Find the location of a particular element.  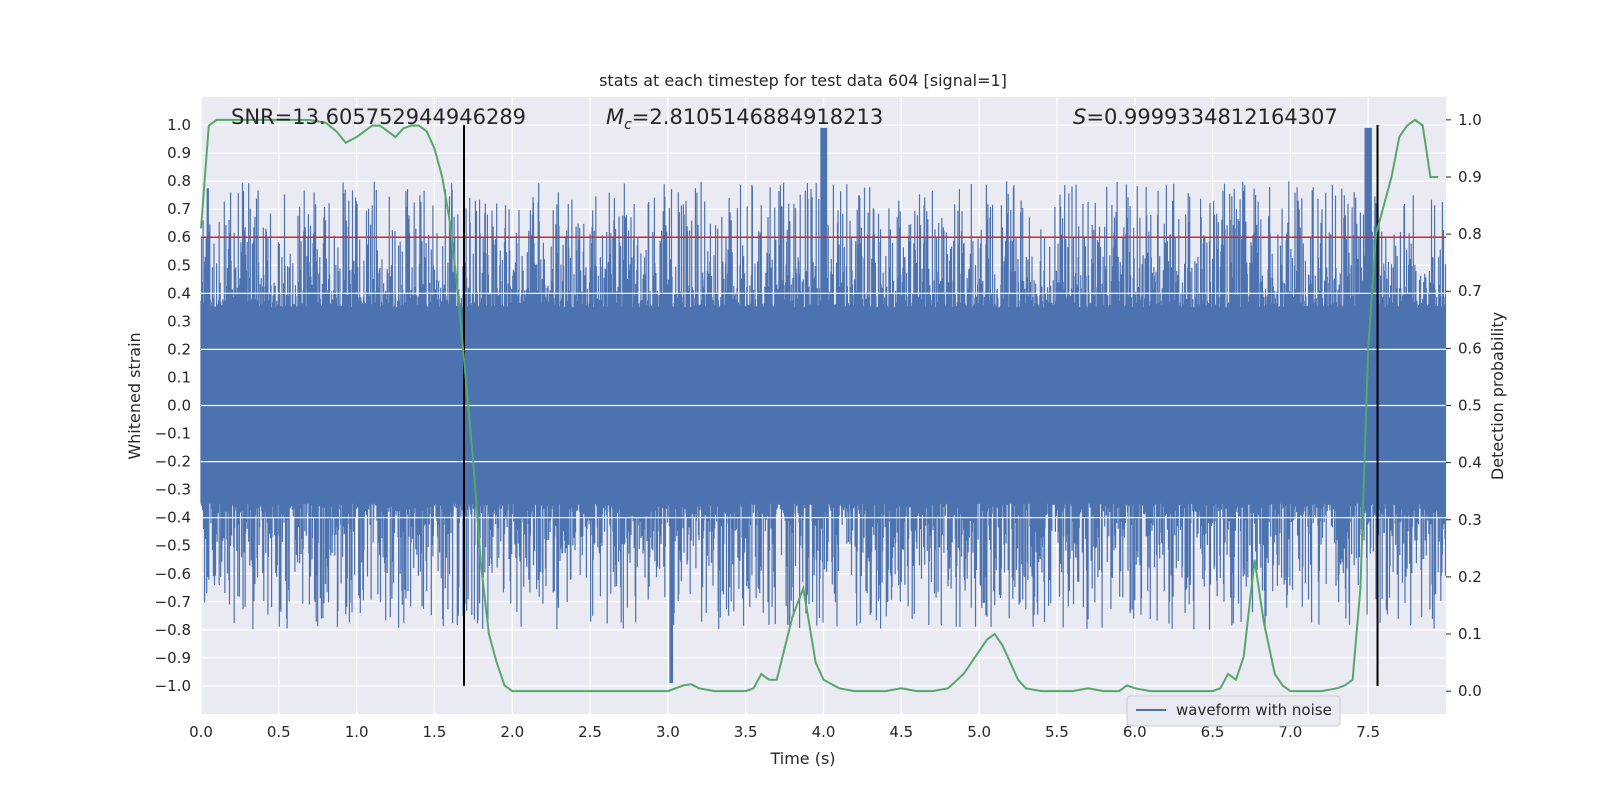

y-tick-label: −0.8 is located at coordinates (173, 630).